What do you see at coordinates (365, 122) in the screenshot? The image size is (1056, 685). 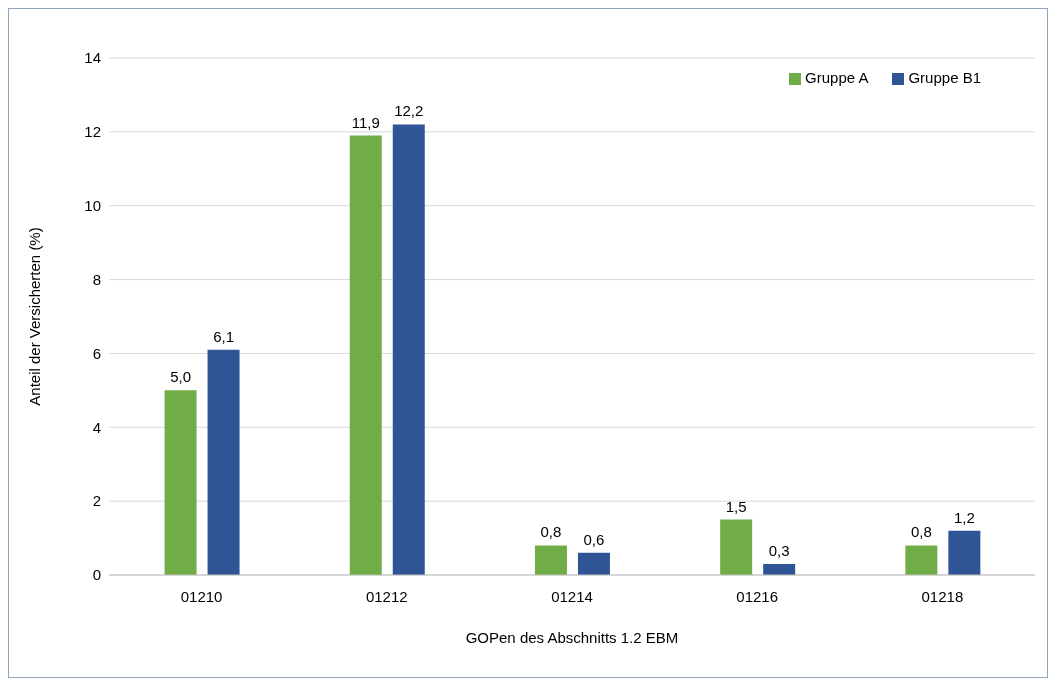 I see `data-label: 11,9` at bounding box center [365, 122].